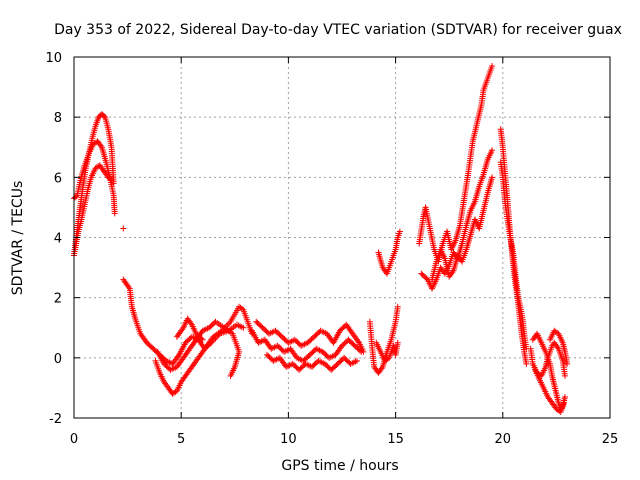  Describe the element at coordinates (55, 419) in the screenshot. I see `y-tick-label: -2` at that location.